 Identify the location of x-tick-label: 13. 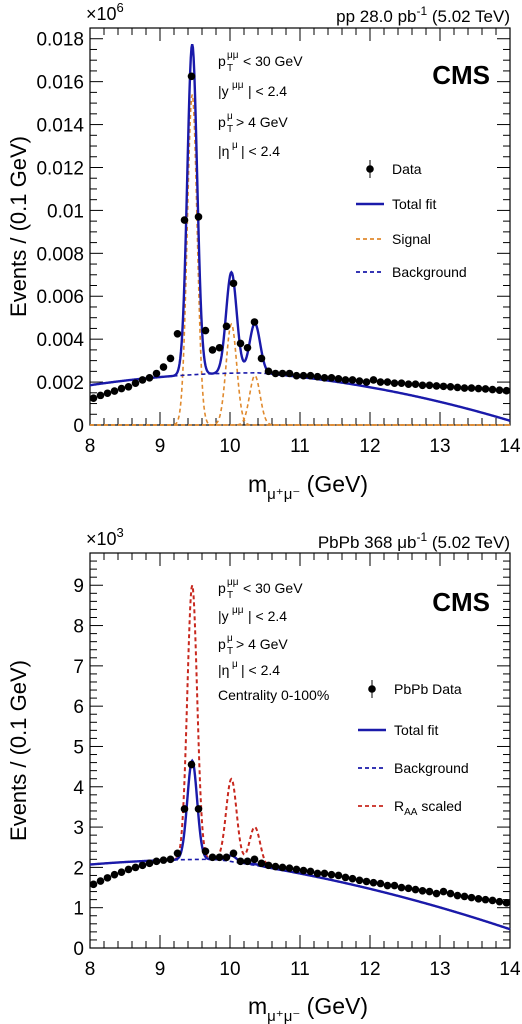
(439, 446).